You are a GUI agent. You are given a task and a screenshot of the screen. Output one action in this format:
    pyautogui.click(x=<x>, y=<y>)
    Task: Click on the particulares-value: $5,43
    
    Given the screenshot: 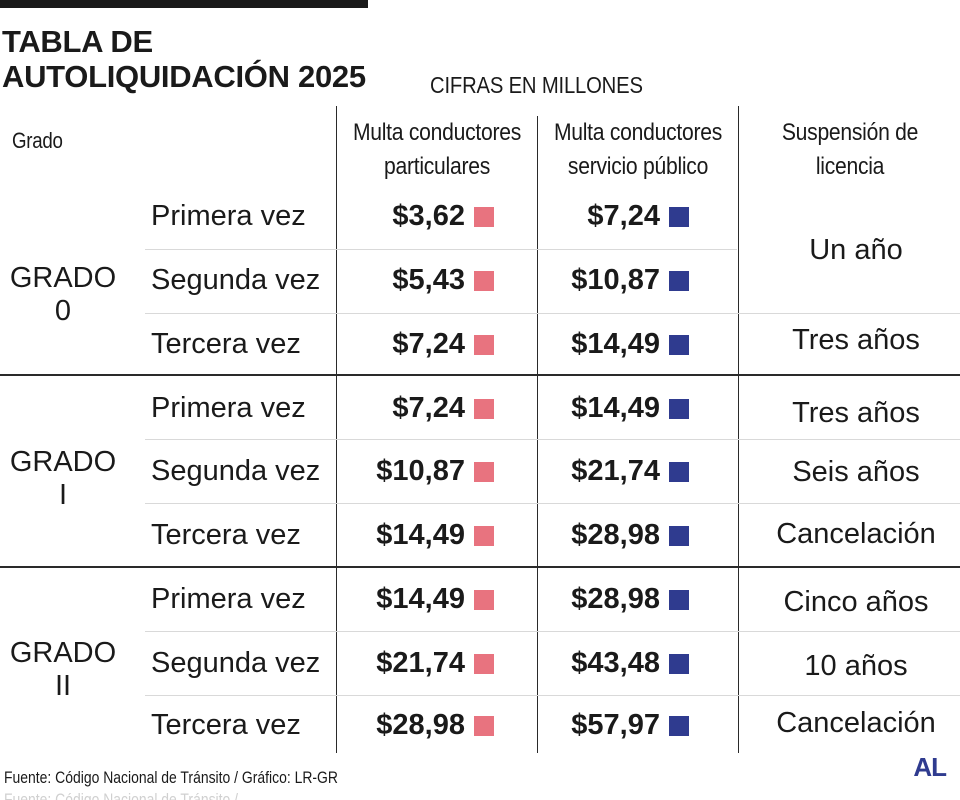 What is the action you would take?
    pyautogui.click(x=428, y=280)
    